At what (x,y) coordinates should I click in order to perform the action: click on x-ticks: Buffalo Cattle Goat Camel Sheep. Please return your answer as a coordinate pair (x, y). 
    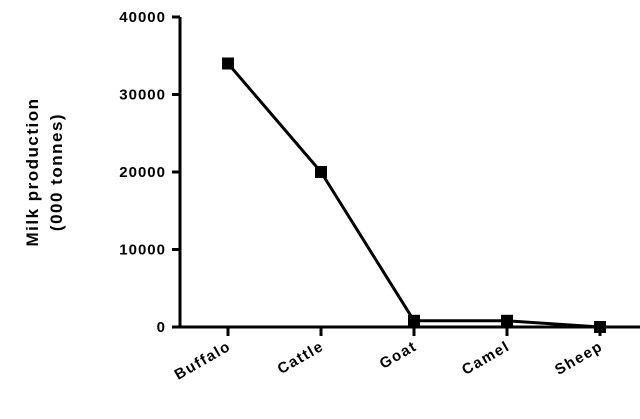
    Looking at the image, I should click on (389, 355).